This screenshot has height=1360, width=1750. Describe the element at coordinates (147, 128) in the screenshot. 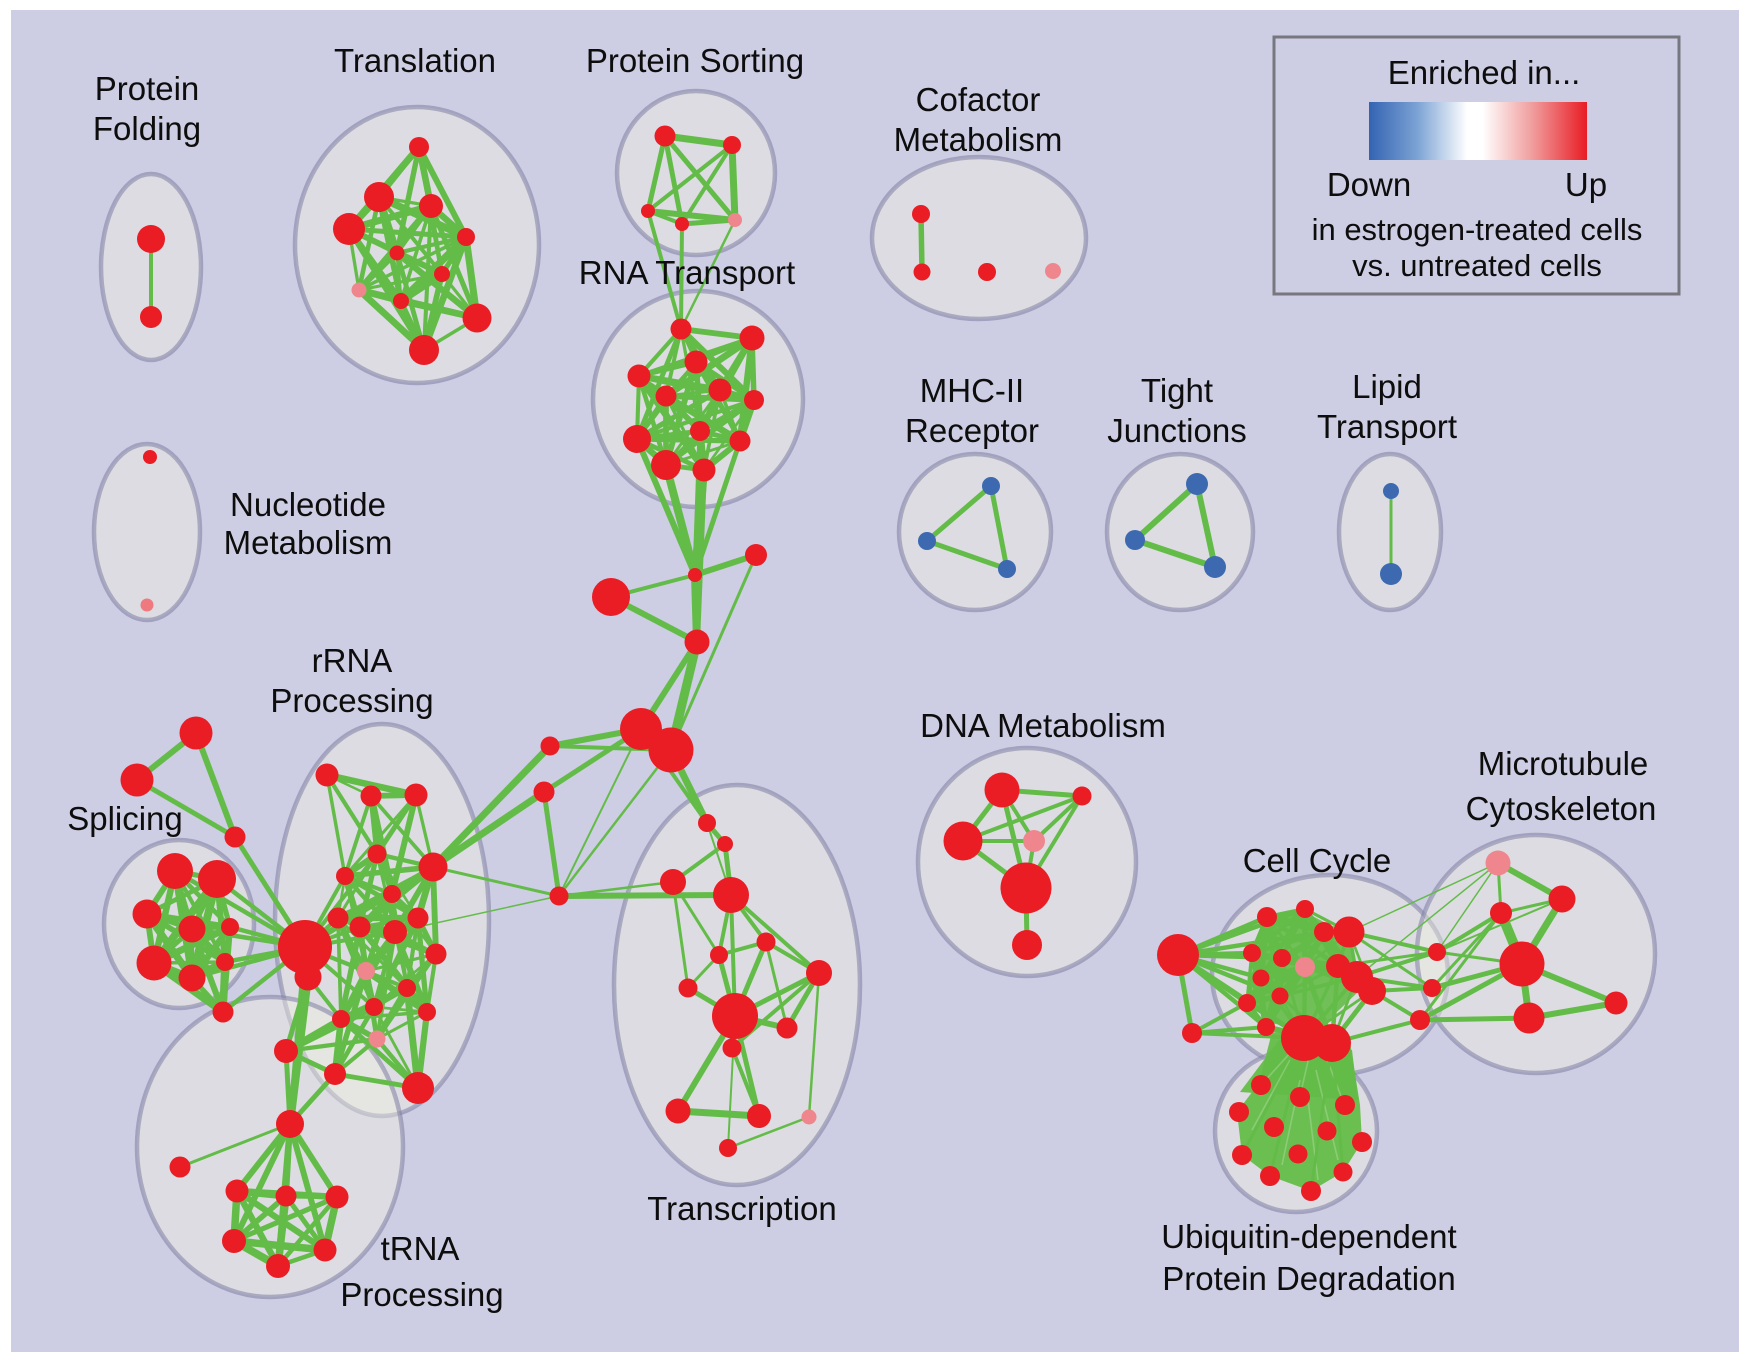

I see `svg-text: Folding` at that location.